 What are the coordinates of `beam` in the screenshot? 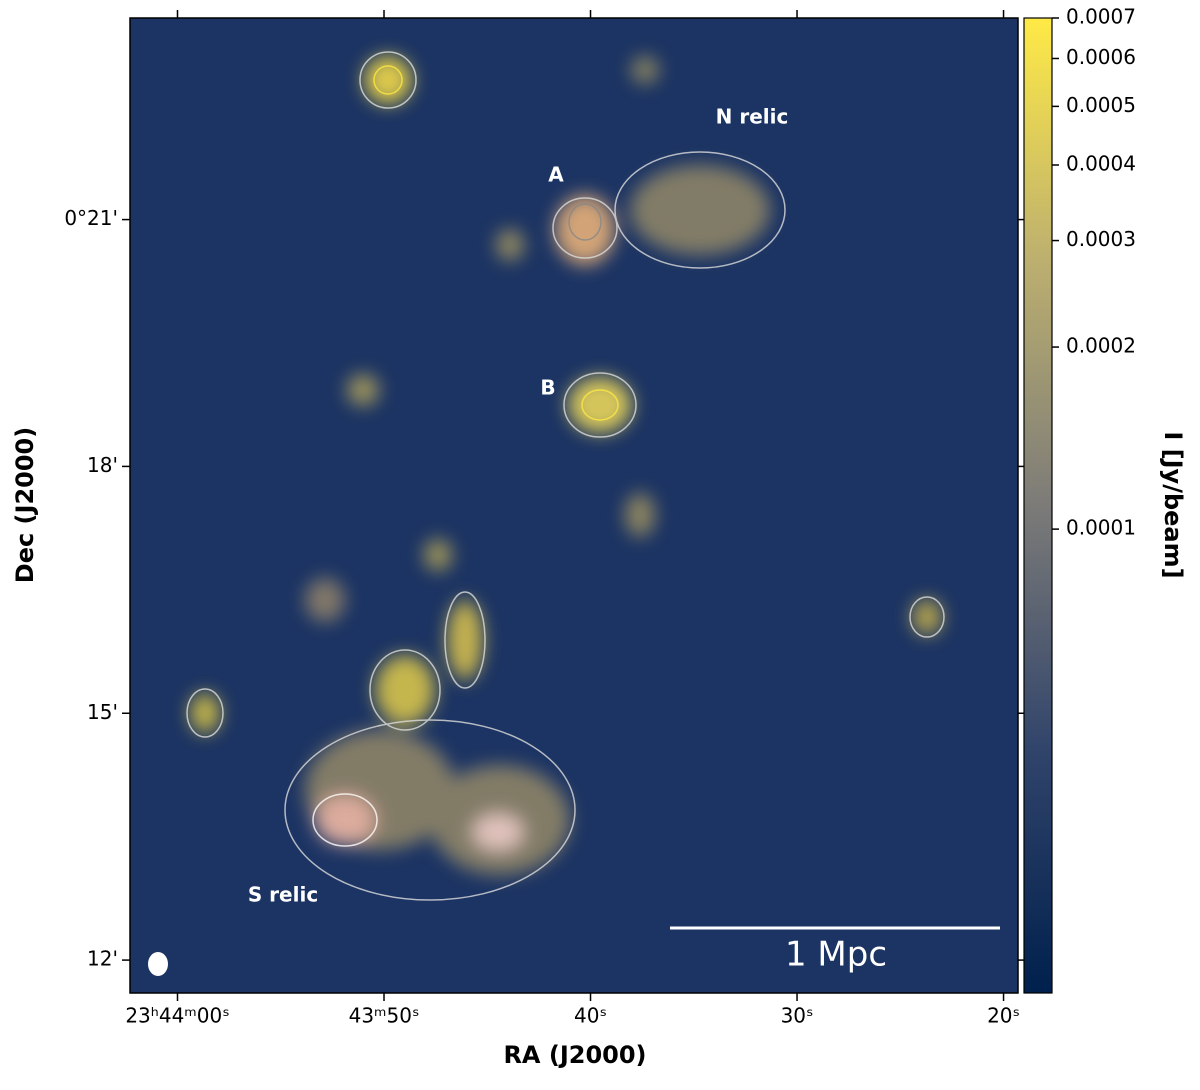 It's located at (158, 964).